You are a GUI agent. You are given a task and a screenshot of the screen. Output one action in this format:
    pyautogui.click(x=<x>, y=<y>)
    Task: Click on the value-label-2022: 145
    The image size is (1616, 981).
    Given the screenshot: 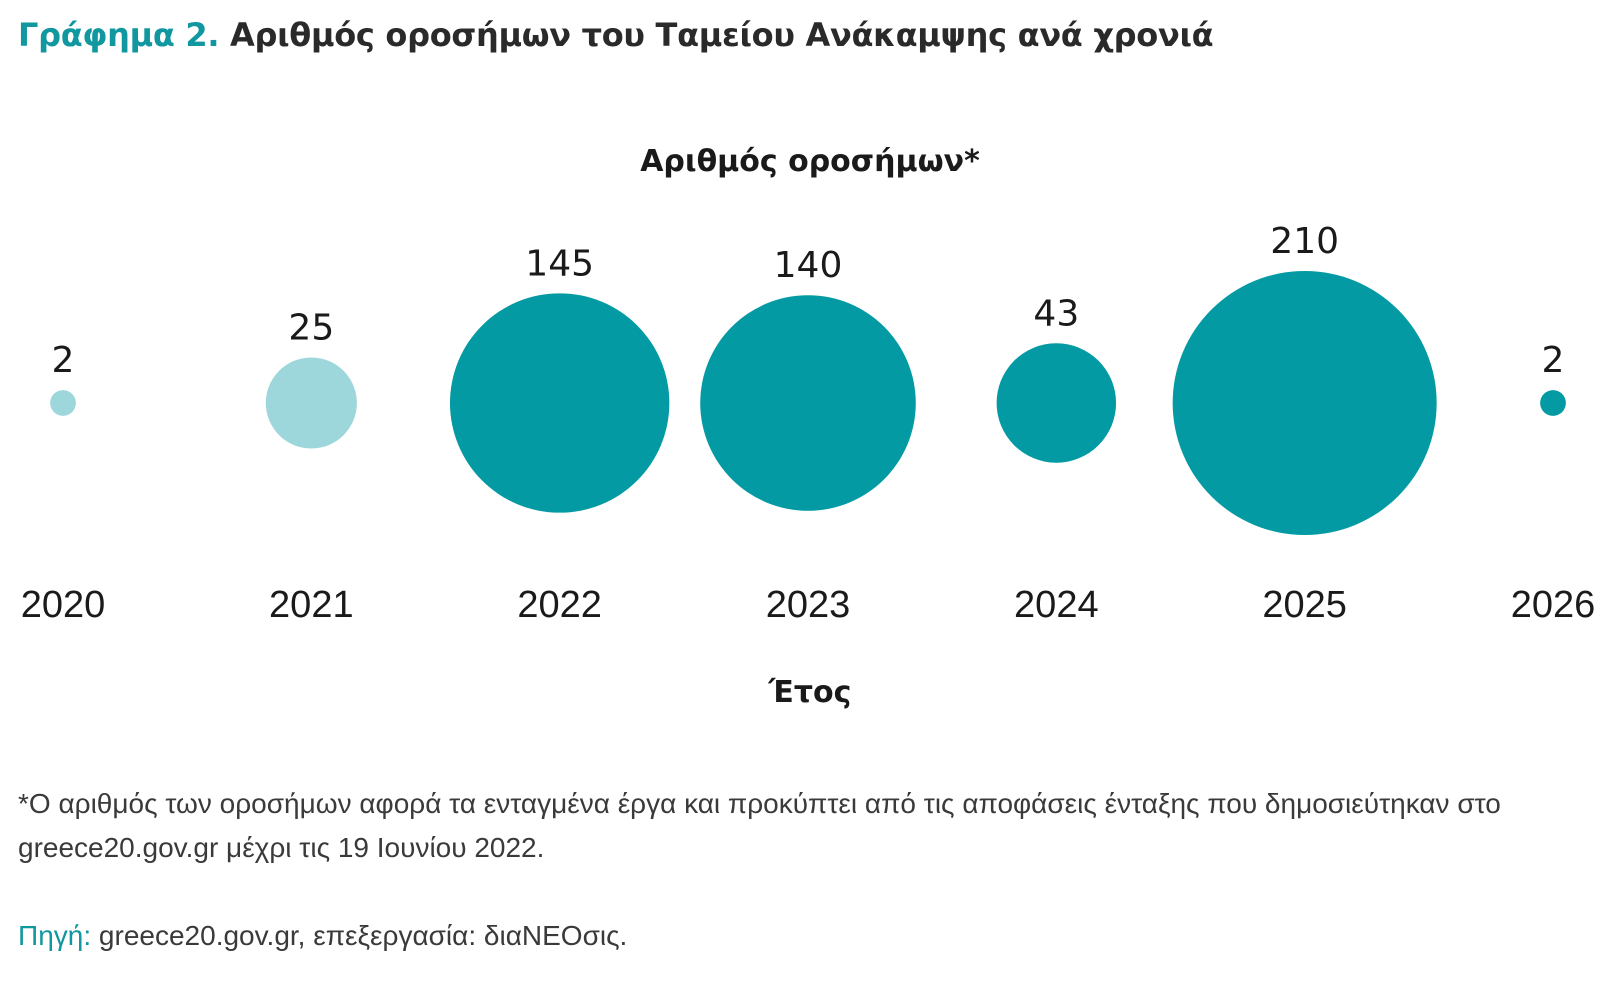 What is the action you would take?
    pyautogui.click(x=559, y=263)
    